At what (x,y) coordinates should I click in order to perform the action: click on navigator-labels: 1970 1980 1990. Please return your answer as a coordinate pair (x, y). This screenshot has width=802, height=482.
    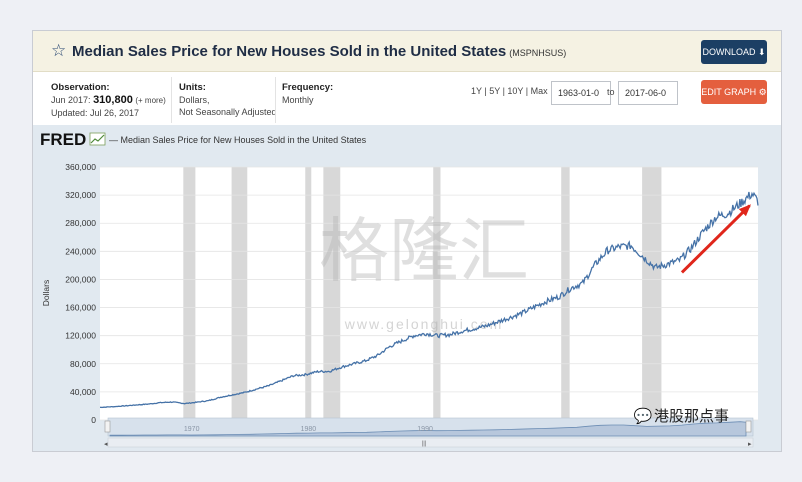
    Looking at the image, I should click on (308, 429).